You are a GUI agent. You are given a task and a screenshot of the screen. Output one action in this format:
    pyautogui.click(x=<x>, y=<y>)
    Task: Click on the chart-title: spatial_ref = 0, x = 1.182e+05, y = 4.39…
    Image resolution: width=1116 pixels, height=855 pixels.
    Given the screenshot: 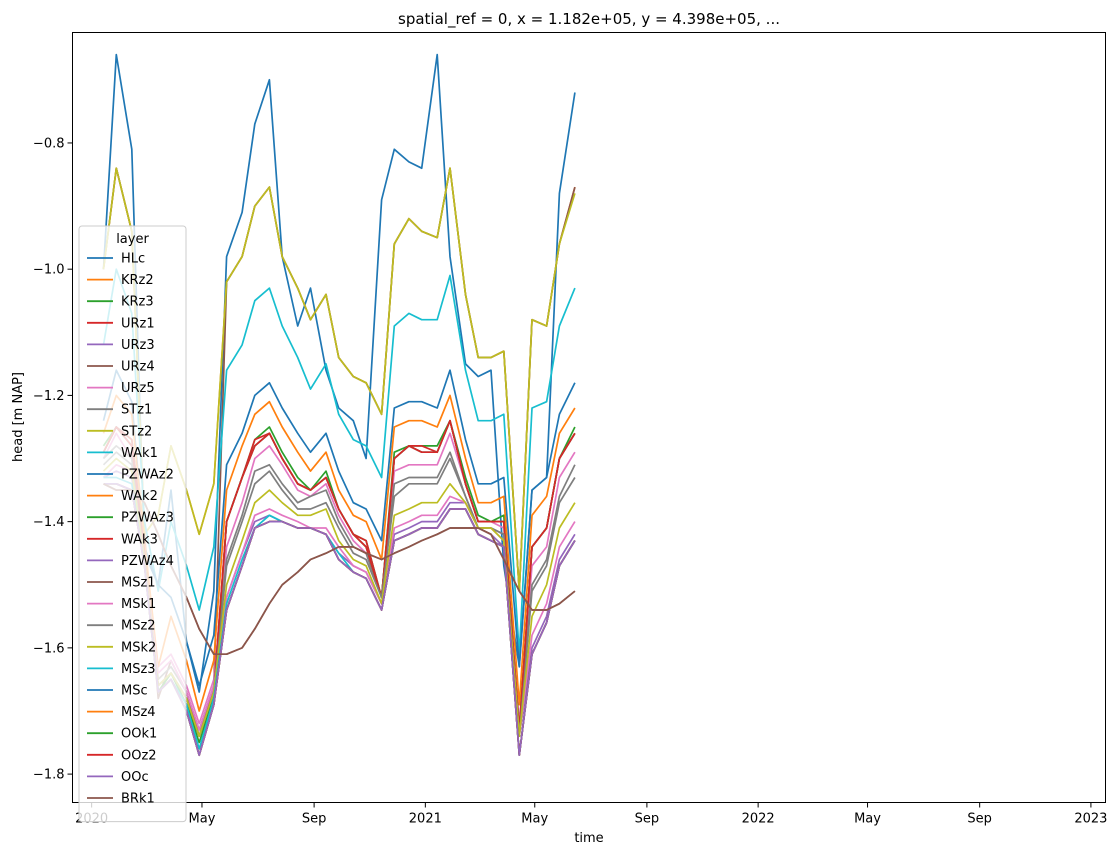 What is the action you would take?
    pyautogui.click(x=589, y=19)
    